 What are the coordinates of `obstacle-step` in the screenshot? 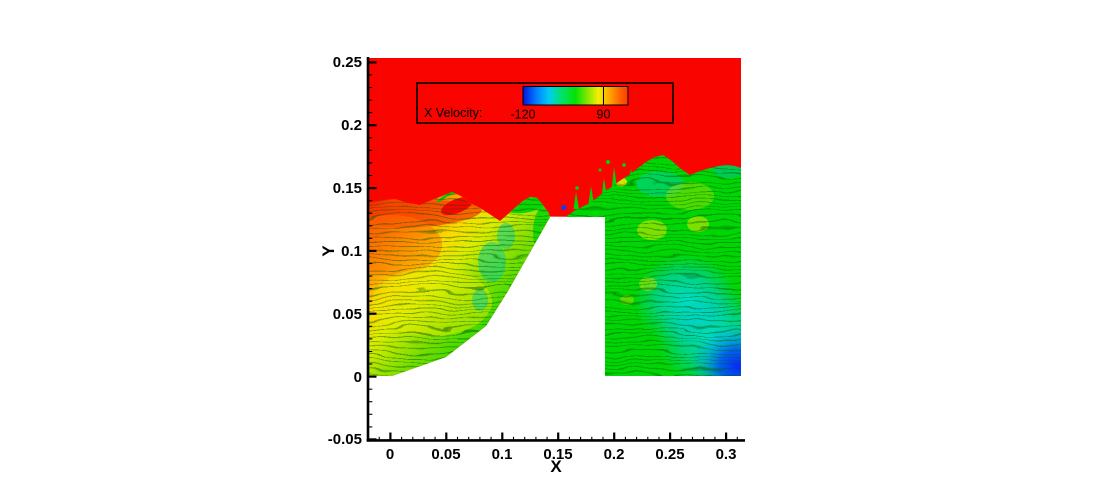 It's located at (498, 296).